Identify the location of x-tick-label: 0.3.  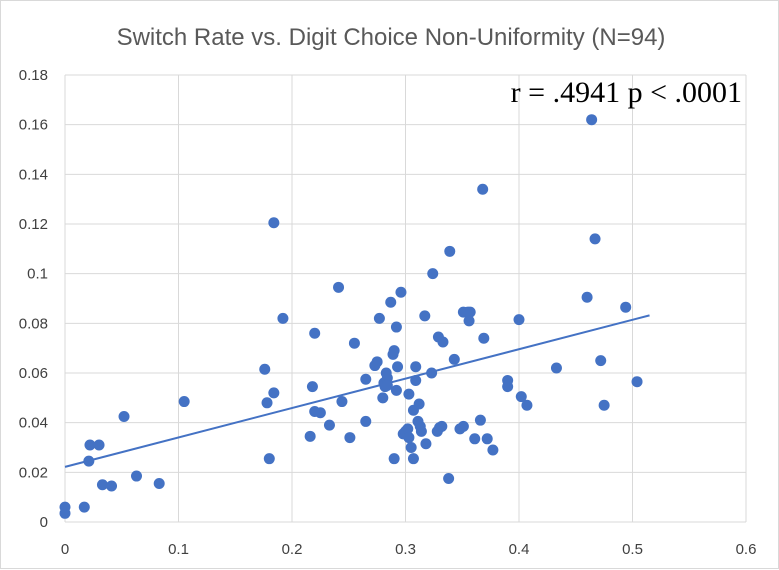
(405, 549).